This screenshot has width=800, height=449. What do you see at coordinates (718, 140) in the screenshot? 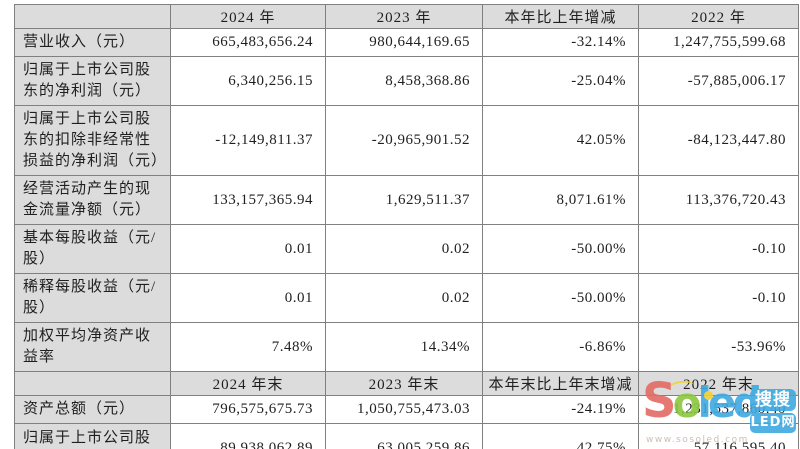
I see `value-cell: -84,123,447.80` at bounding box center [718, 140].